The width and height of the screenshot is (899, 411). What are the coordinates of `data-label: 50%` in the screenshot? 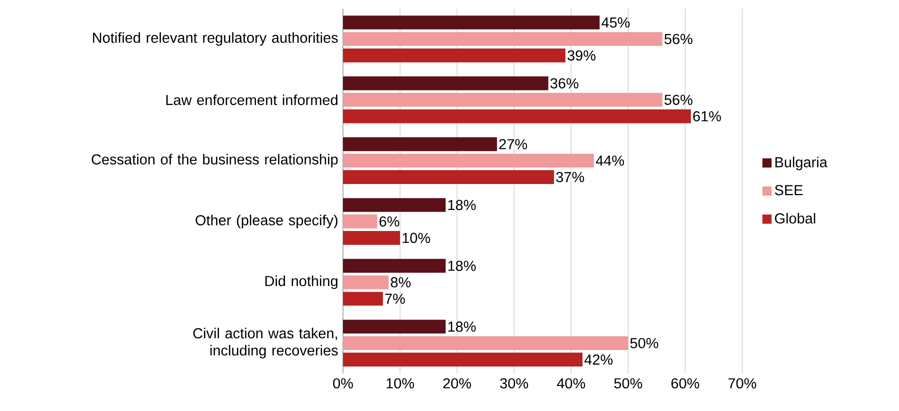 It's located at (644, 343).